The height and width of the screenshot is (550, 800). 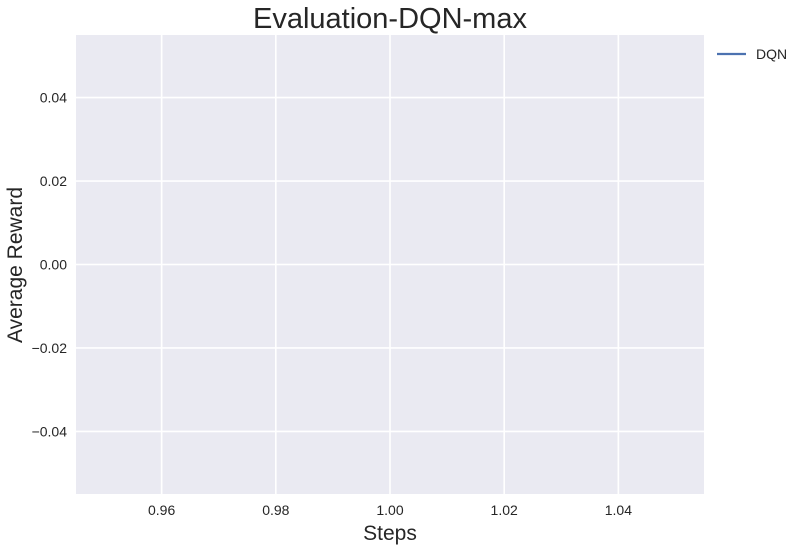 I want to click on chart-title: Evaluation-DQN-max, so click(x=390, y=19).